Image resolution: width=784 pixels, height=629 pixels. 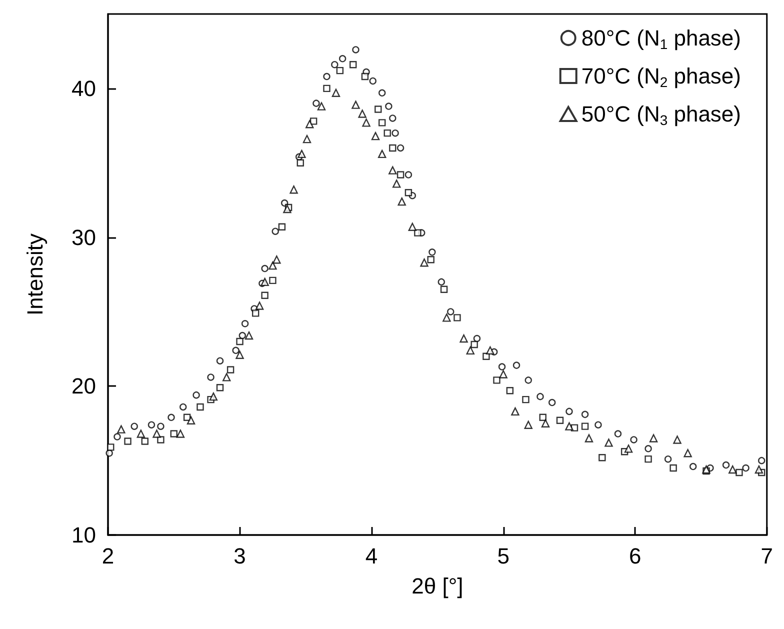 What do you see at coordinates (635, 556) in the screenshot?
I see `x-tick-label: 6` at bounding box center [635, 556].